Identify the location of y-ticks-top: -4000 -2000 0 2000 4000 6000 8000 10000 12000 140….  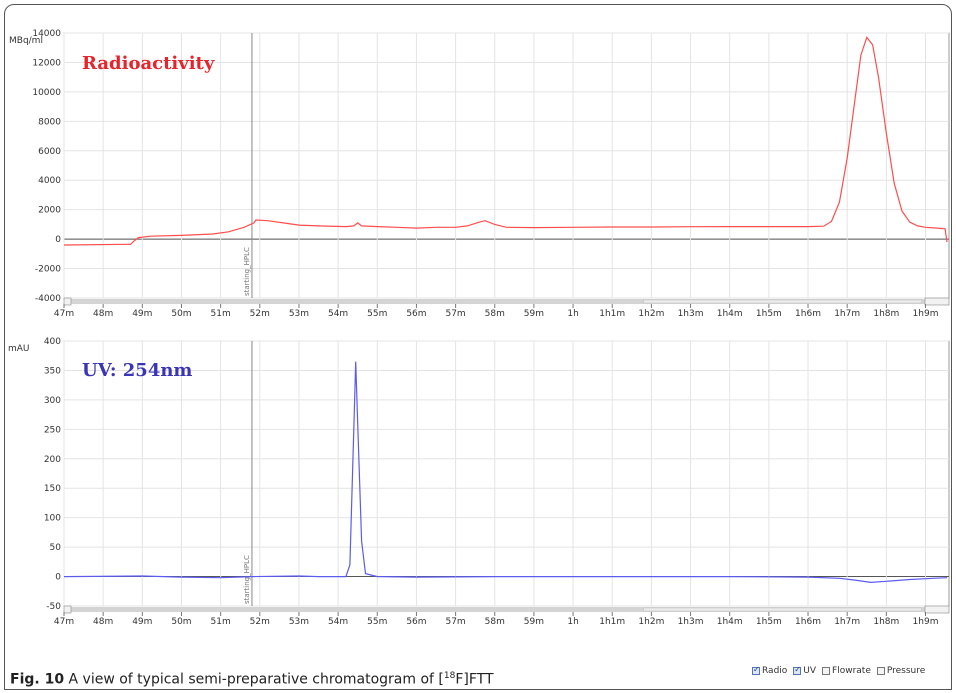
(46, 166).